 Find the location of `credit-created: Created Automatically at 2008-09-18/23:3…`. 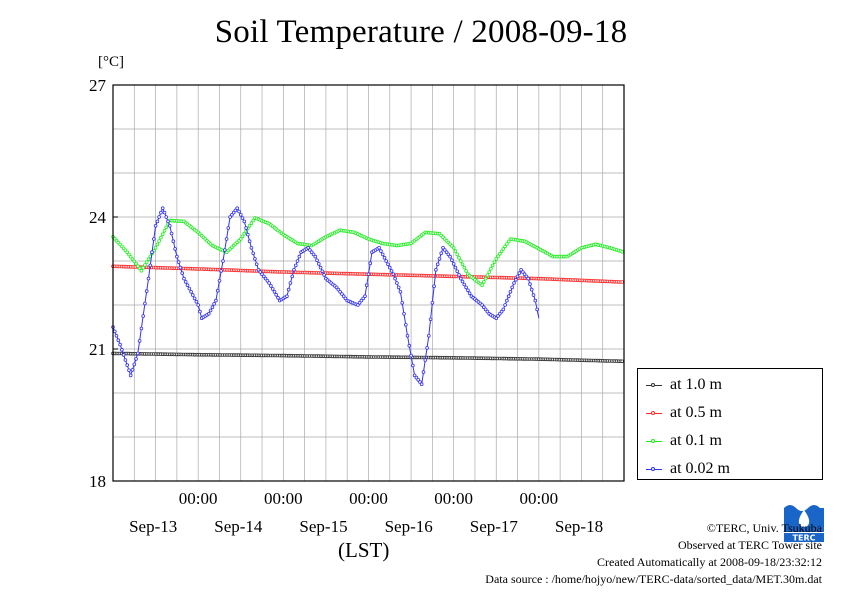

credit-created: Created Automatically at 2008-09-18/23:3… is located at coordinates (709, 562).